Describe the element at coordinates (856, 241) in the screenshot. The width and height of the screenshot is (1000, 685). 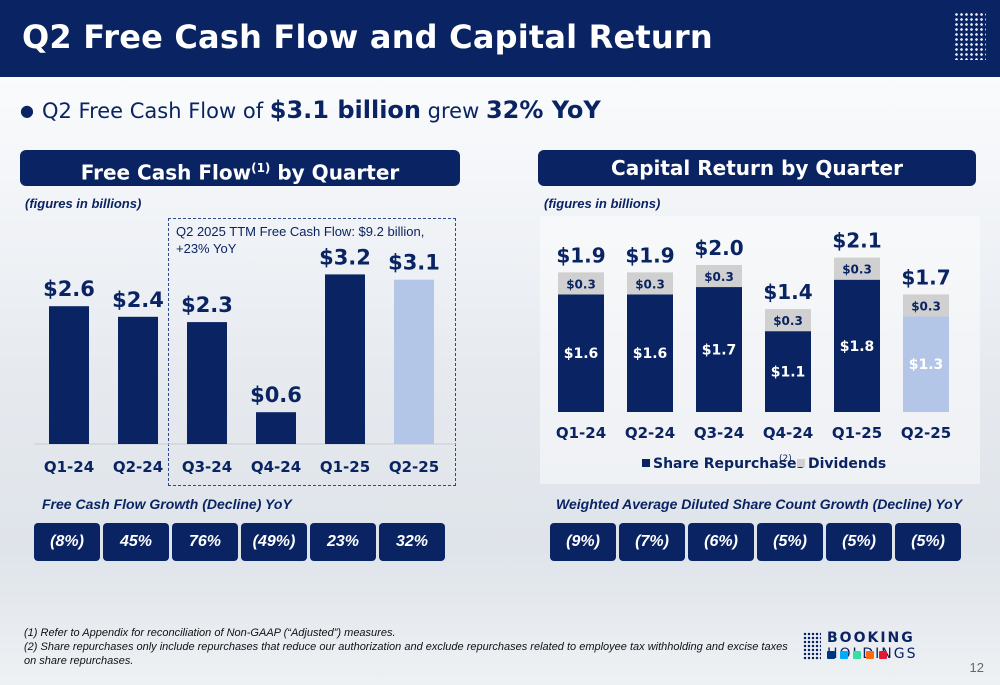
I see `total-value-label: $2.1` at that location.